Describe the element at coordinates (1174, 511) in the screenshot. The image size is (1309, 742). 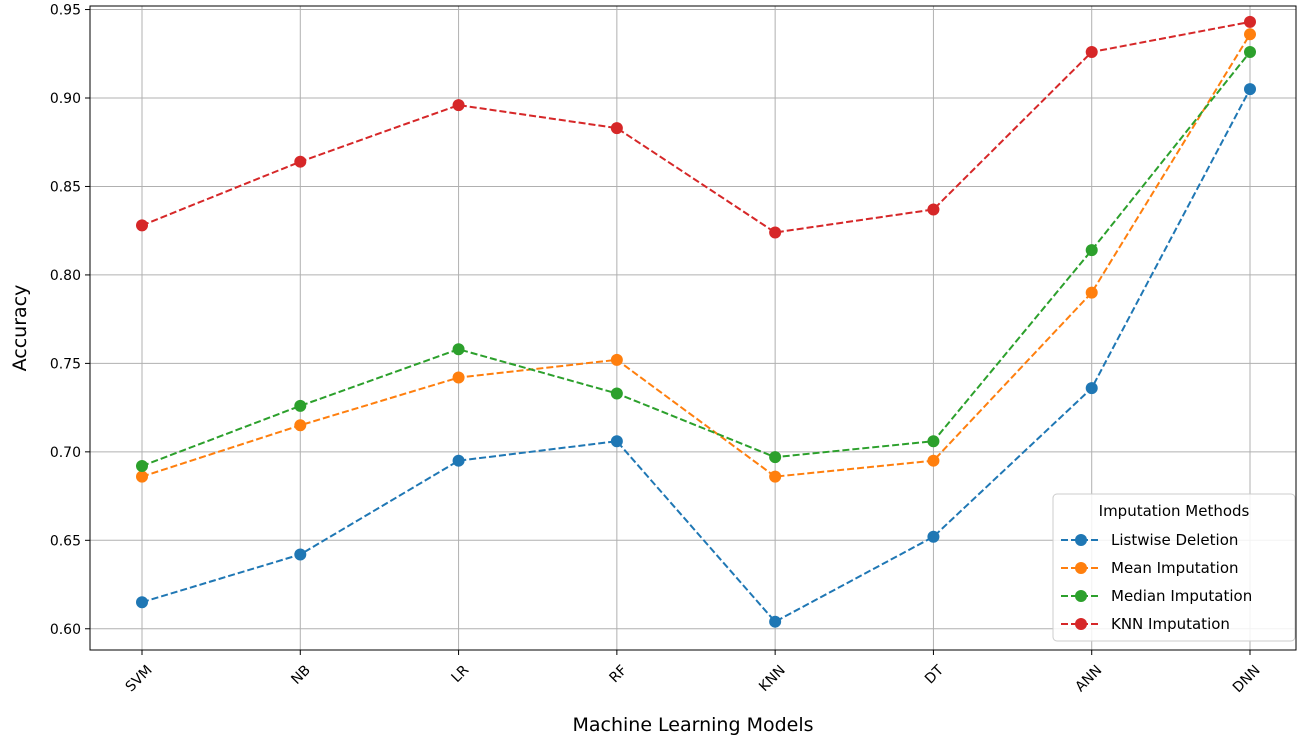
I see `legend-title: Imputation Methods` at that location.